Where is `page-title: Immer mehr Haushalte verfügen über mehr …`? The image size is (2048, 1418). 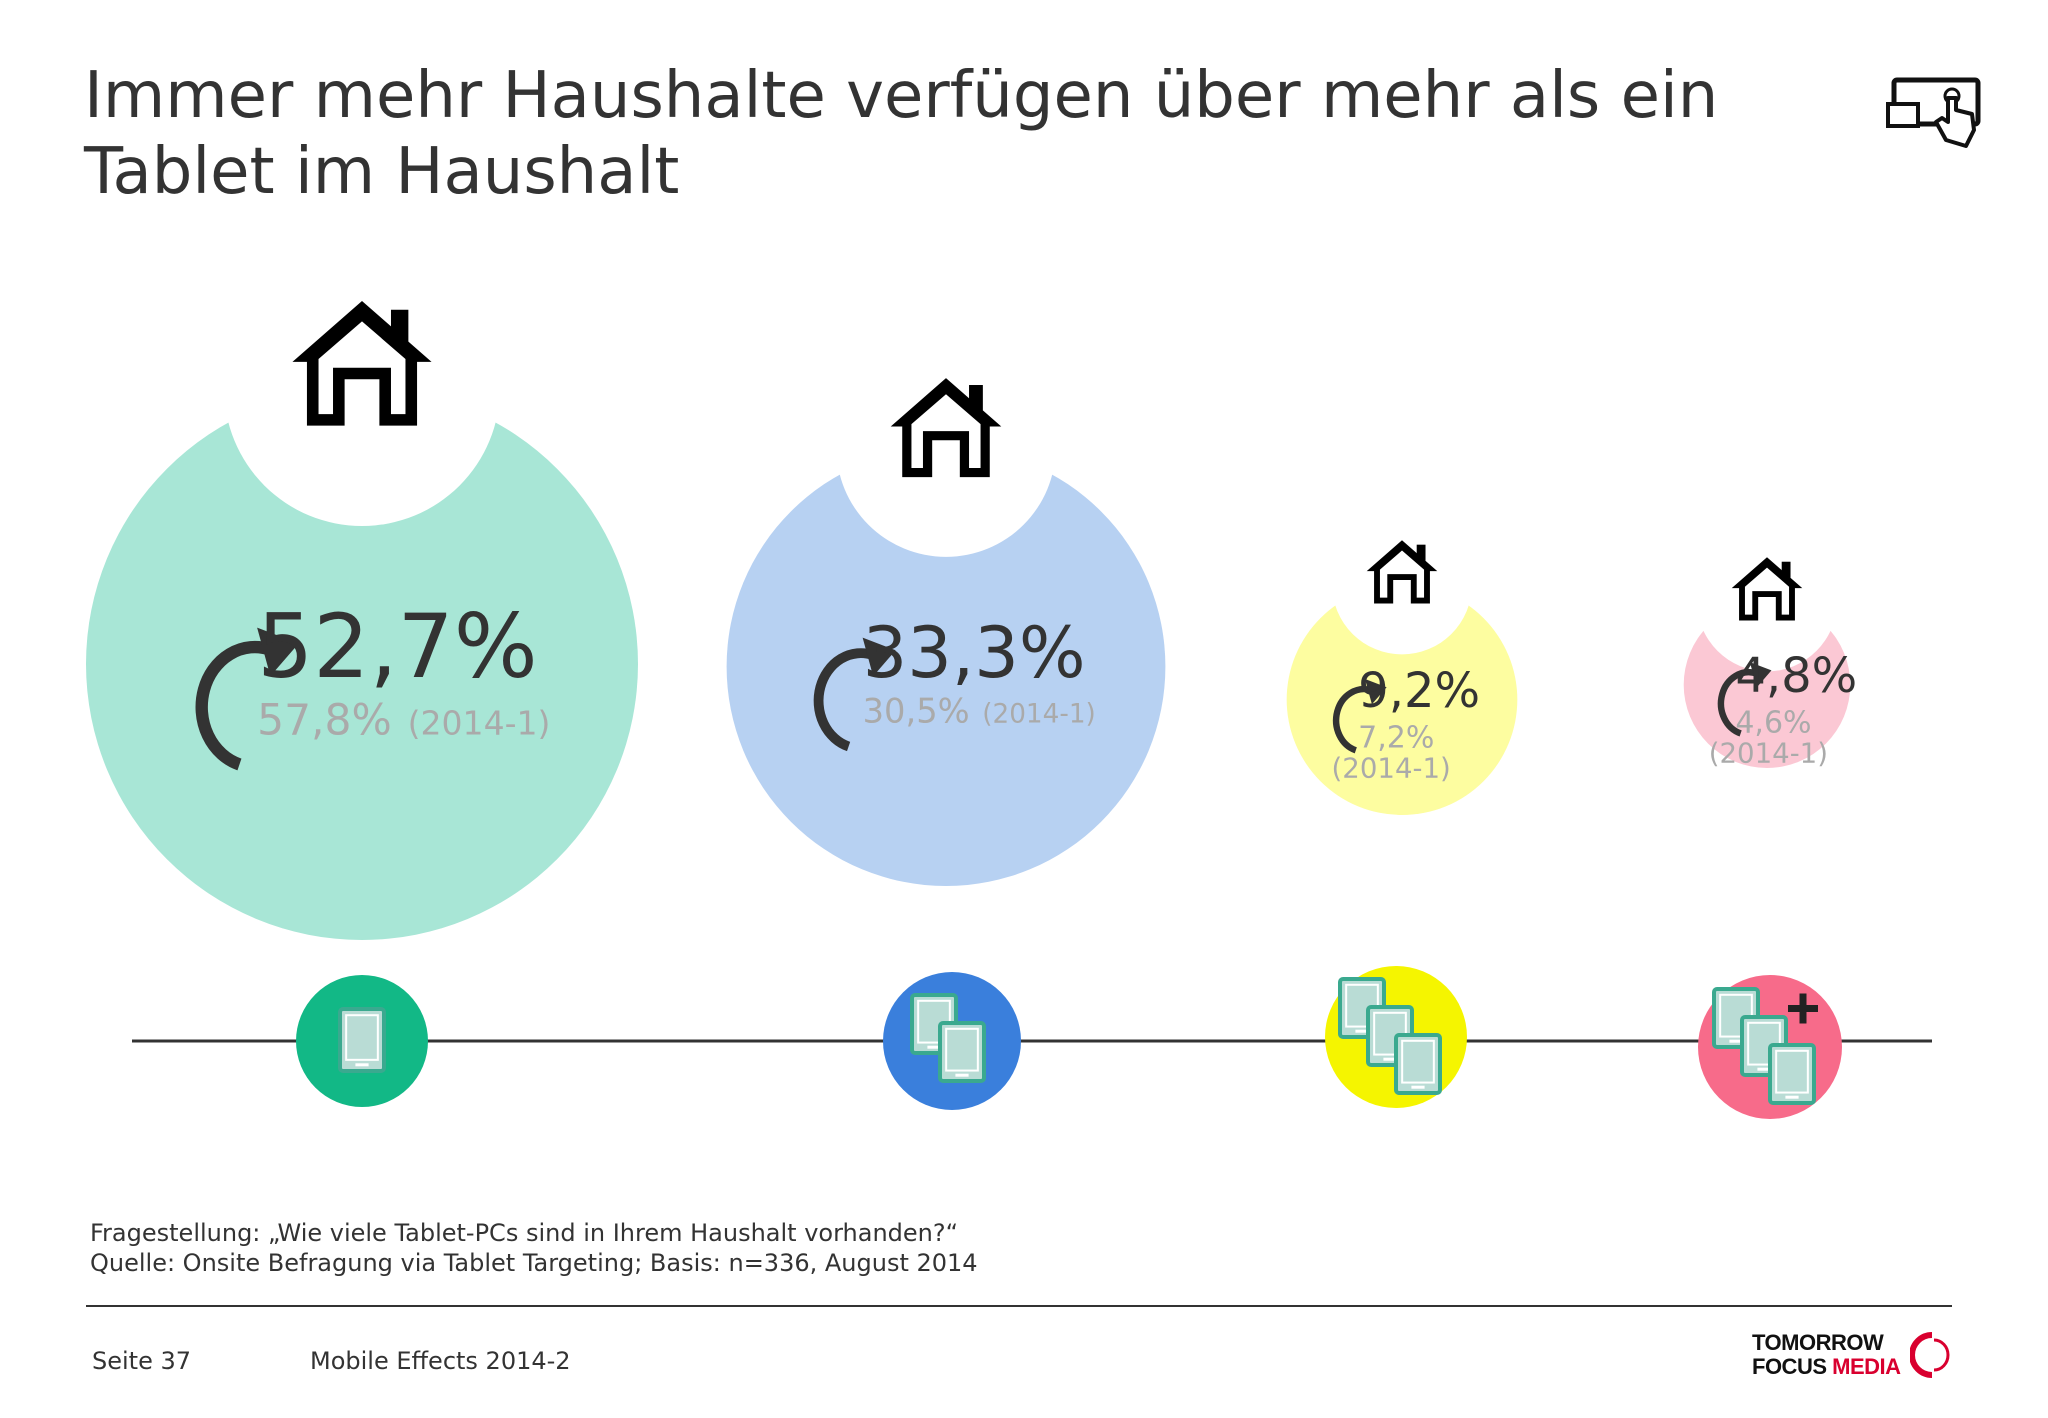
page-title: Immer mehr Haushalte verfügen über mehr … is located at coordinates (934, 134).